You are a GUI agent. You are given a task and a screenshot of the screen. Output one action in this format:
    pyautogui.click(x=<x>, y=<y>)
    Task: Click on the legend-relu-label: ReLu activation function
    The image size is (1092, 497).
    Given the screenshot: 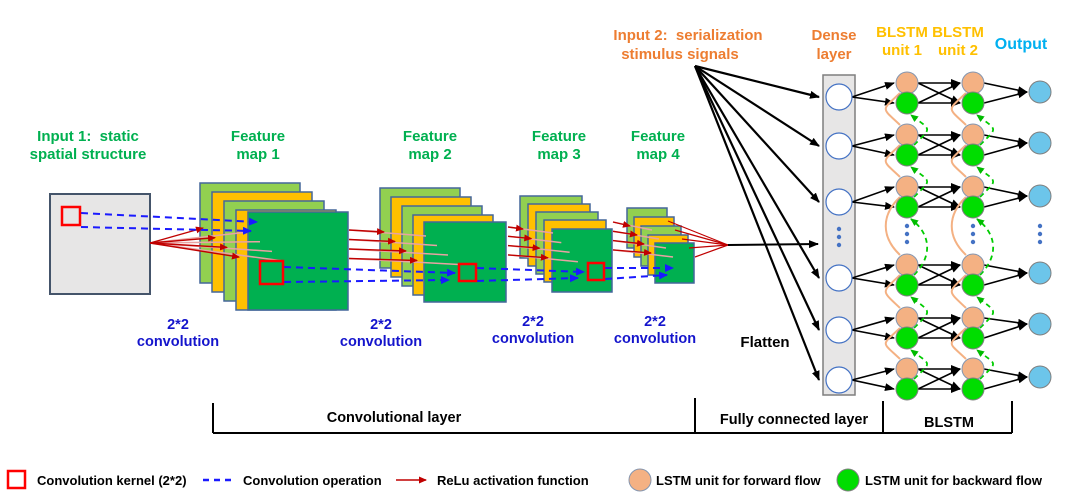 What is the action you would take?
    pyautogui.click(x=513, y=480)
    